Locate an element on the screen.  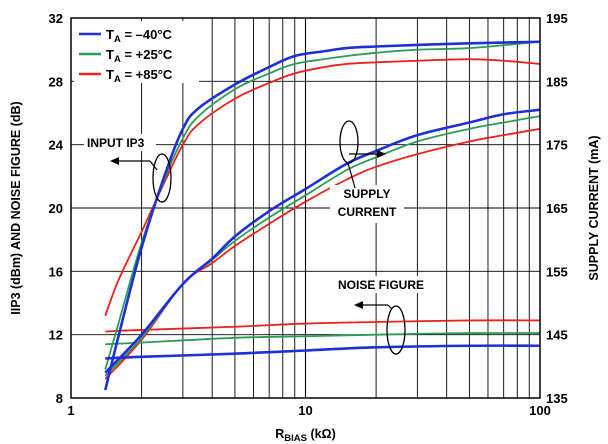
x-axis-title-main: R is located at coordinates (279, 434).